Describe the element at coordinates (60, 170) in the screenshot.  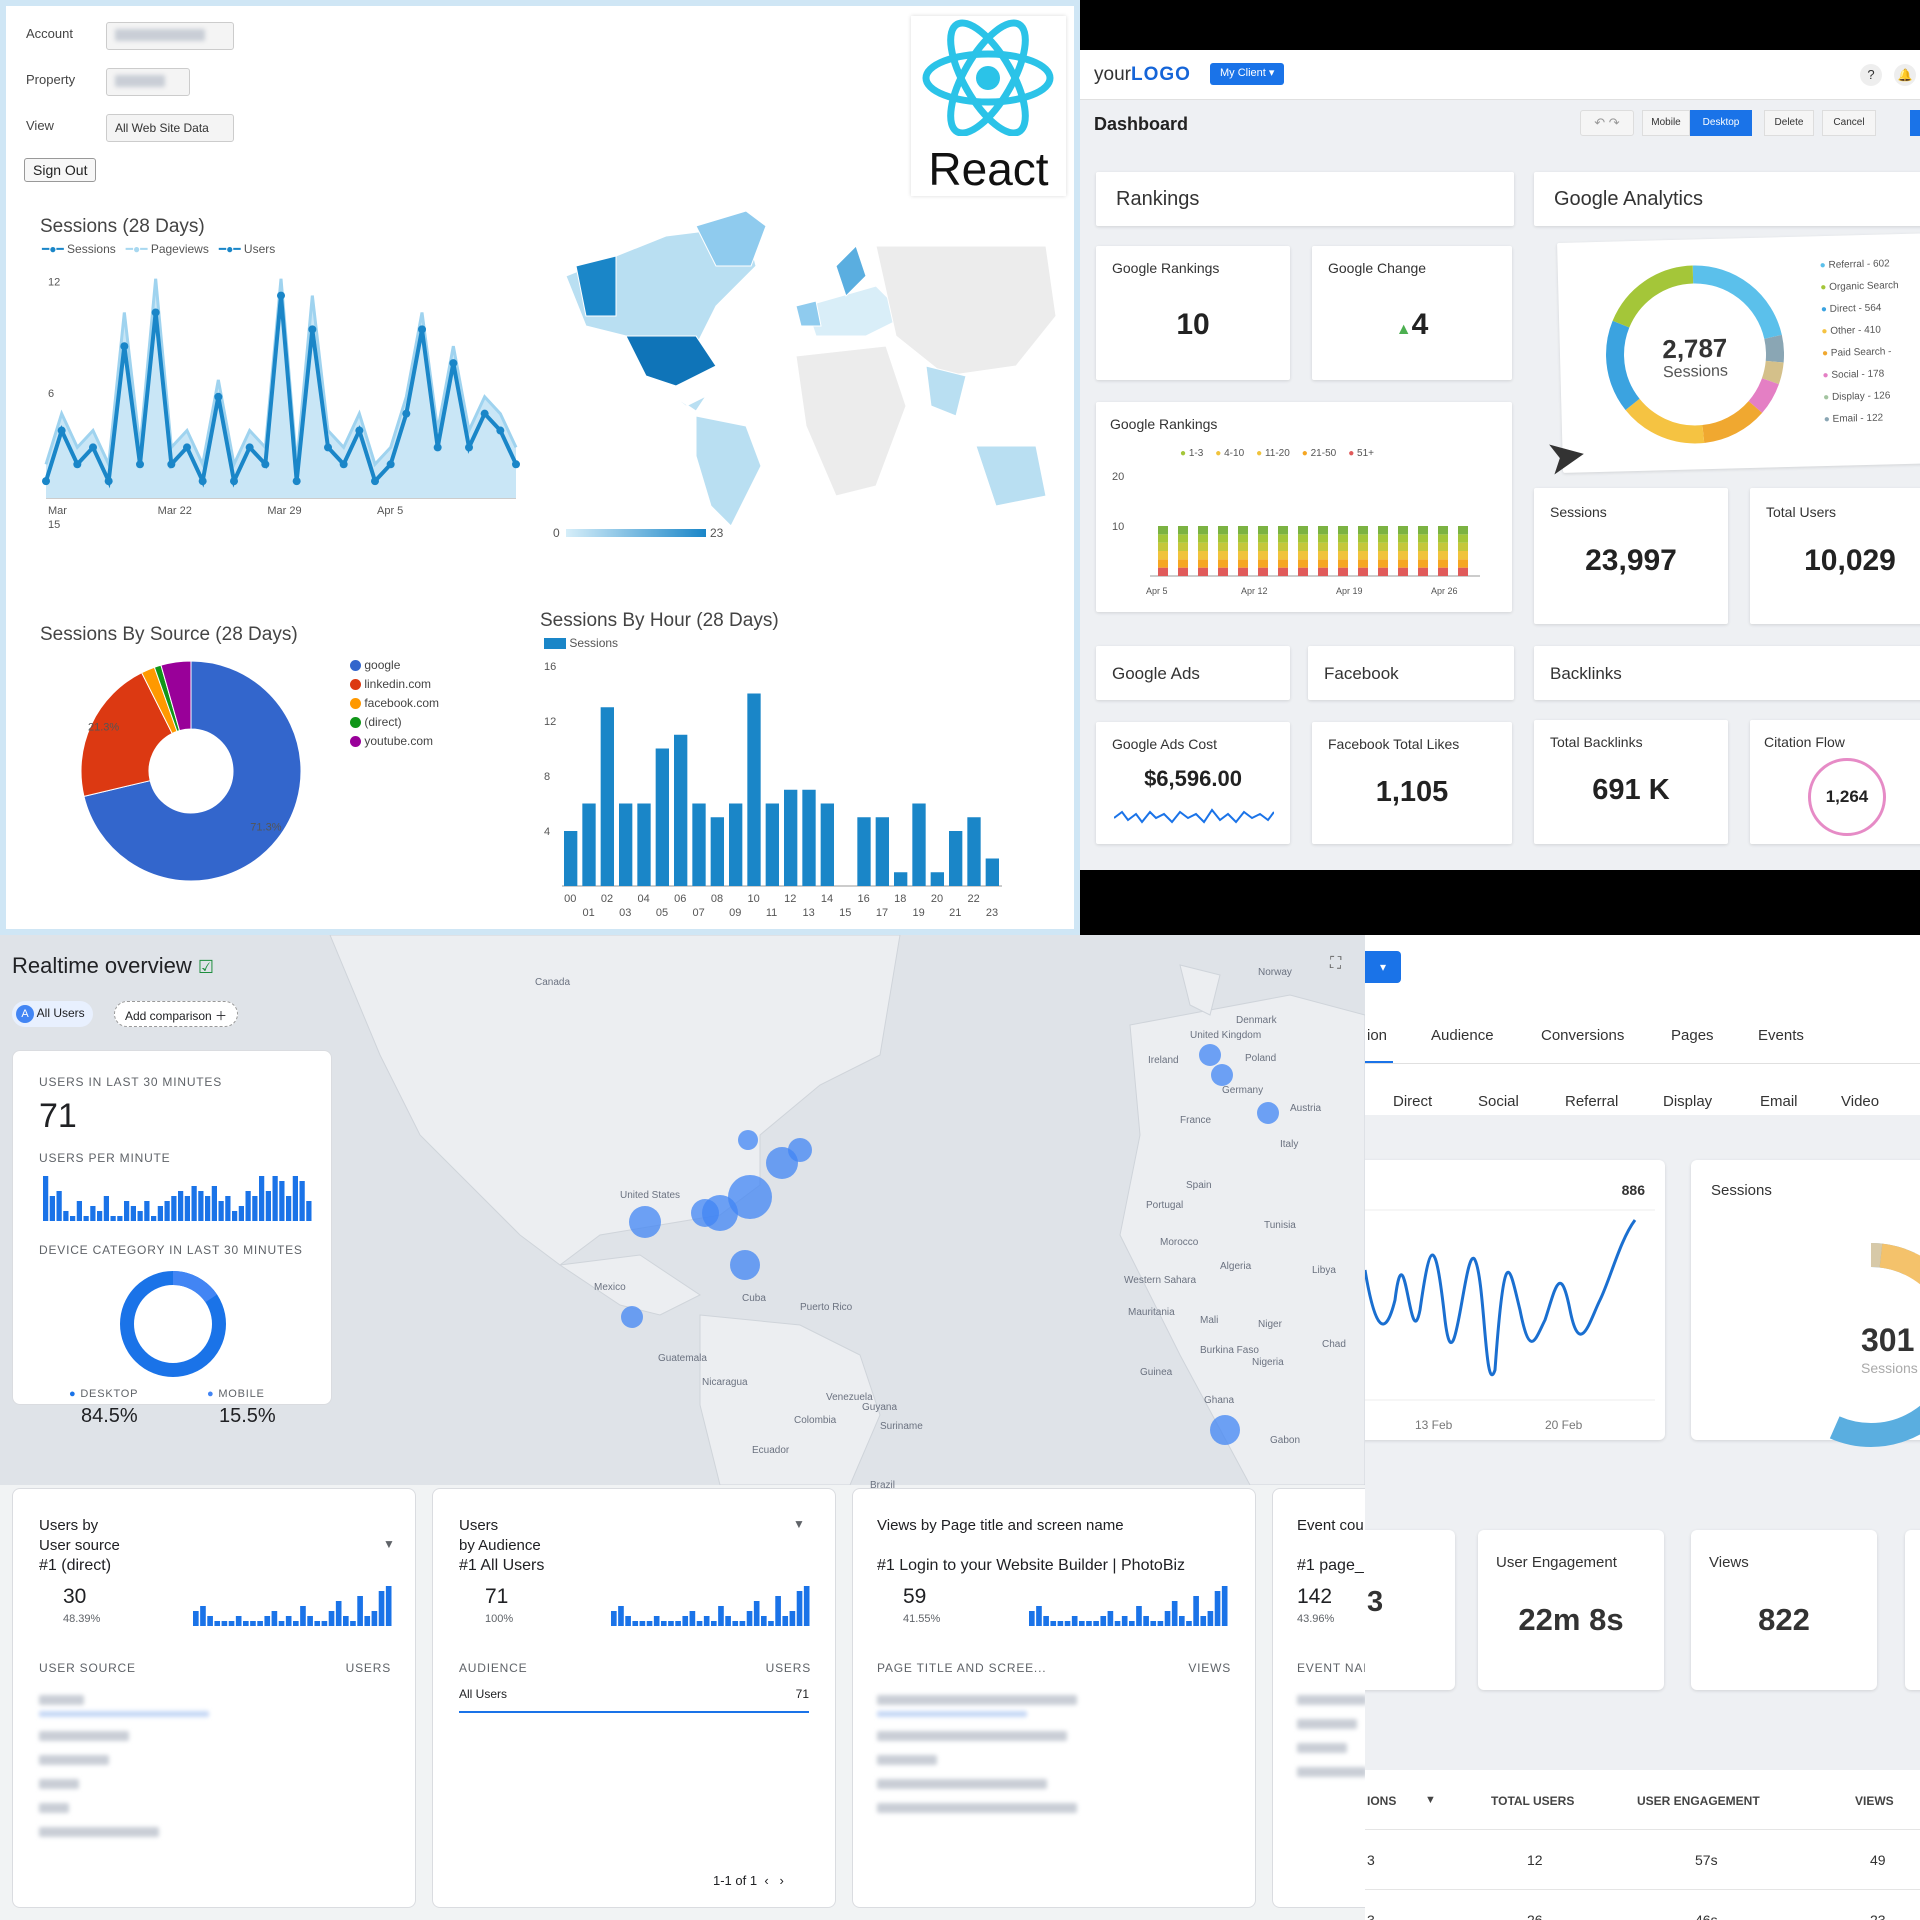
I see `sign-out-button: Sign Out` at that location.